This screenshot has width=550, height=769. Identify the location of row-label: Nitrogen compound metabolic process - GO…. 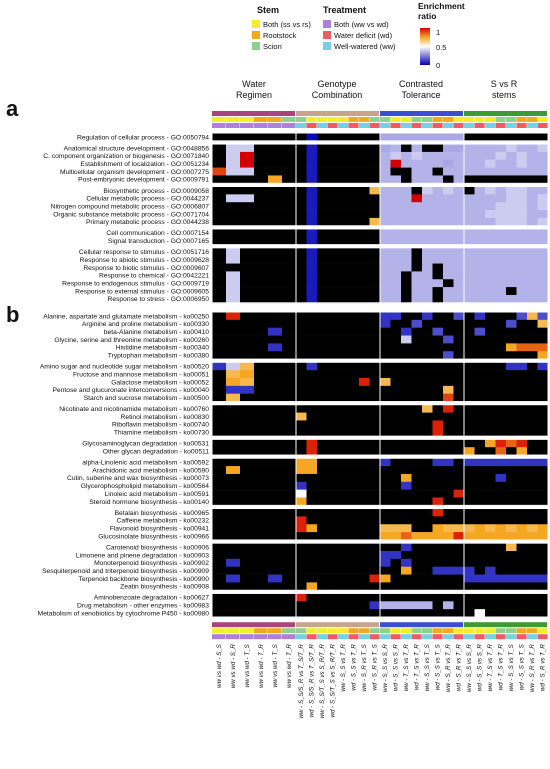
(130, 206).